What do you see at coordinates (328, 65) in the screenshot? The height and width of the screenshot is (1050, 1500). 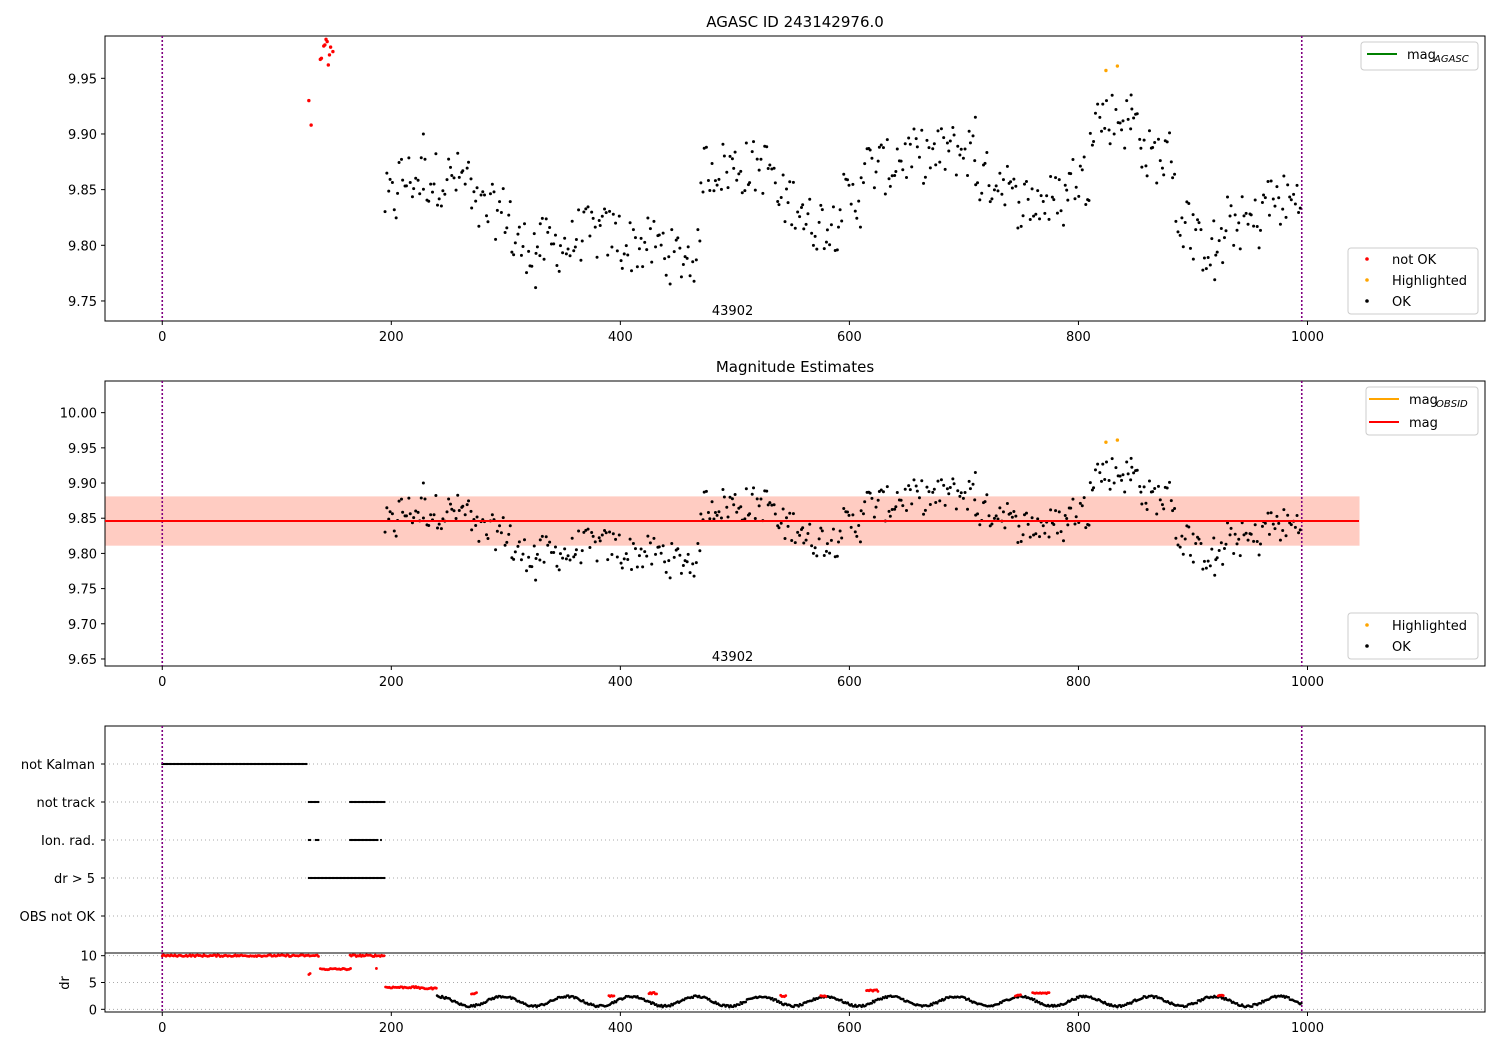 I see `not-ok-point` at bounding box center [328, 65].